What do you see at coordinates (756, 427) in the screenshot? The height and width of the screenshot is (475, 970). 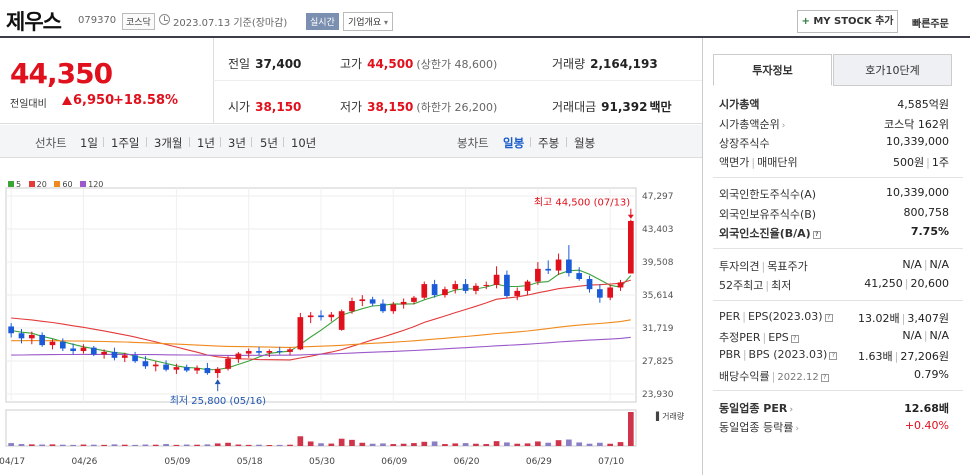 I see `sector-change-text: 동일업종 등락률` at bounding box center [756, 427].